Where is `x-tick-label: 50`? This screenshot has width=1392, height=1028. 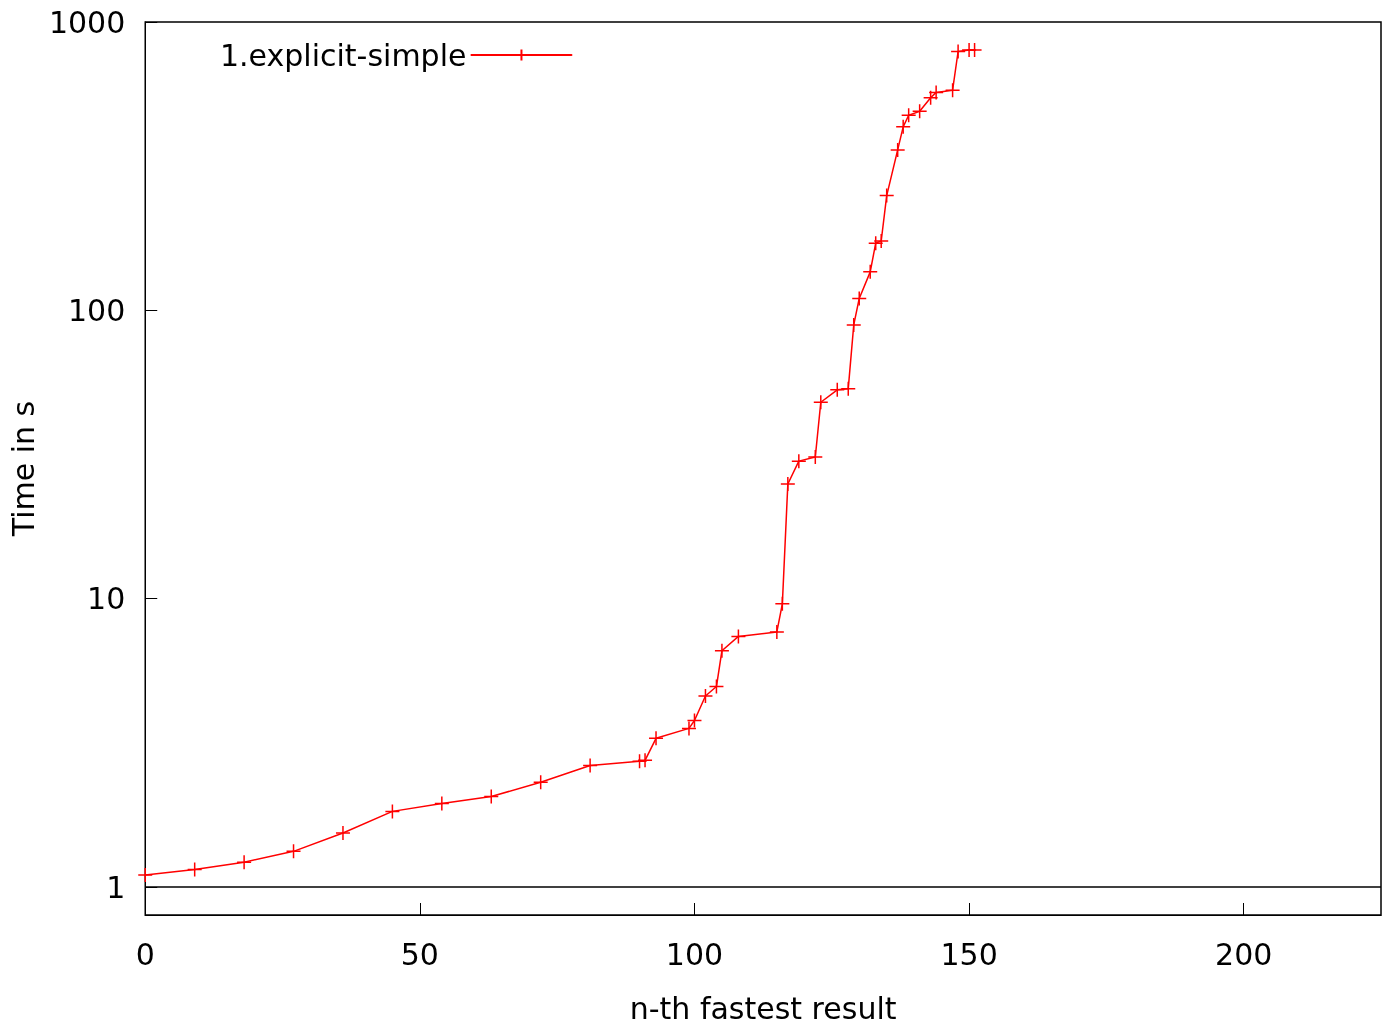 x-tick-label: 50 is located at coordinates (419, 954).